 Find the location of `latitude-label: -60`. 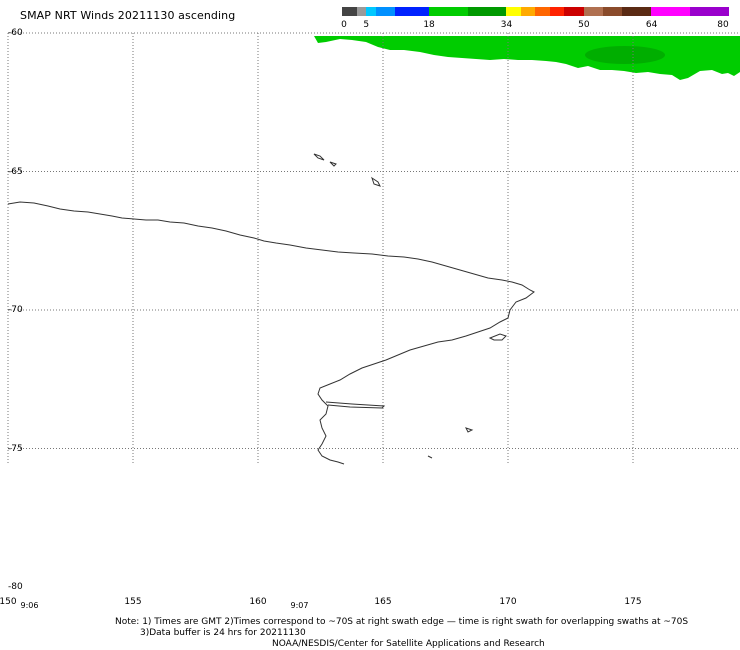

latitude-label: -60 is located at coordinates (15, 33).